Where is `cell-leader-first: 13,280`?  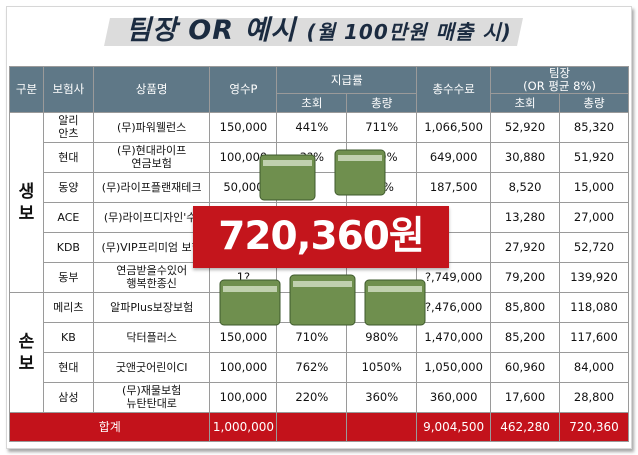
cell-leader-first: 13,280 is located at coordinates (525, 218).